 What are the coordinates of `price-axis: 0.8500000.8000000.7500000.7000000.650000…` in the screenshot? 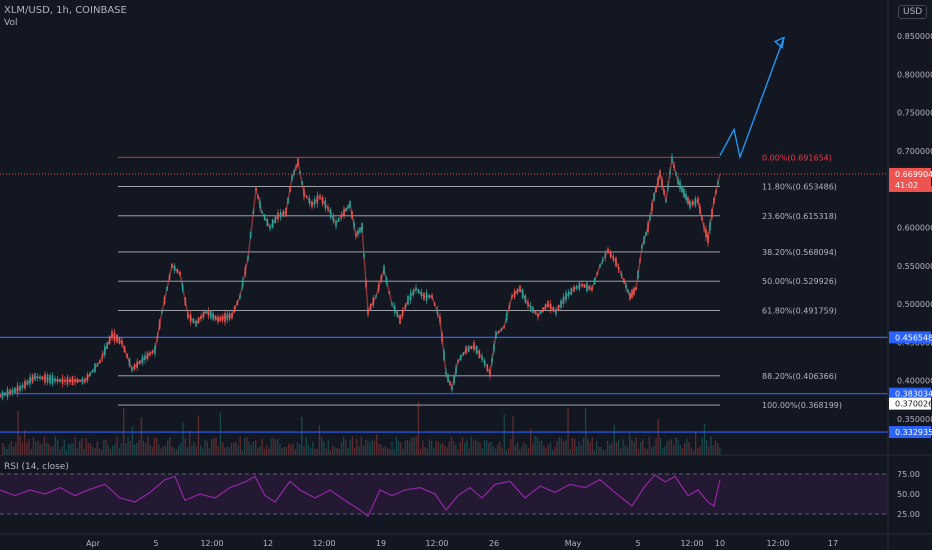 It's located at (914, 228).